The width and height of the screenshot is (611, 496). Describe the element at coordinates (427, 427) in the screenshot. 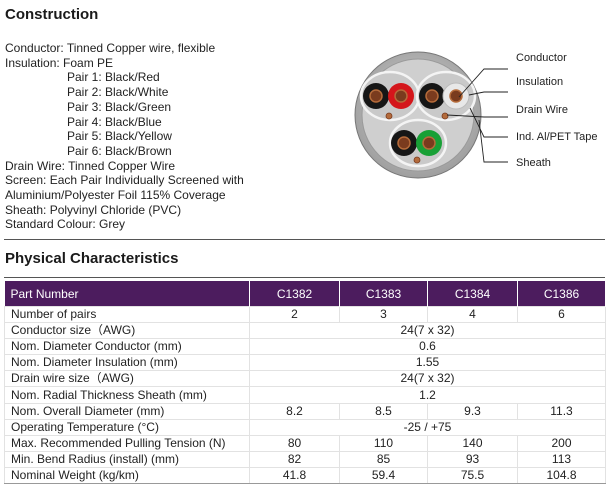

I see `table-cell: -25 / +75` at that location.